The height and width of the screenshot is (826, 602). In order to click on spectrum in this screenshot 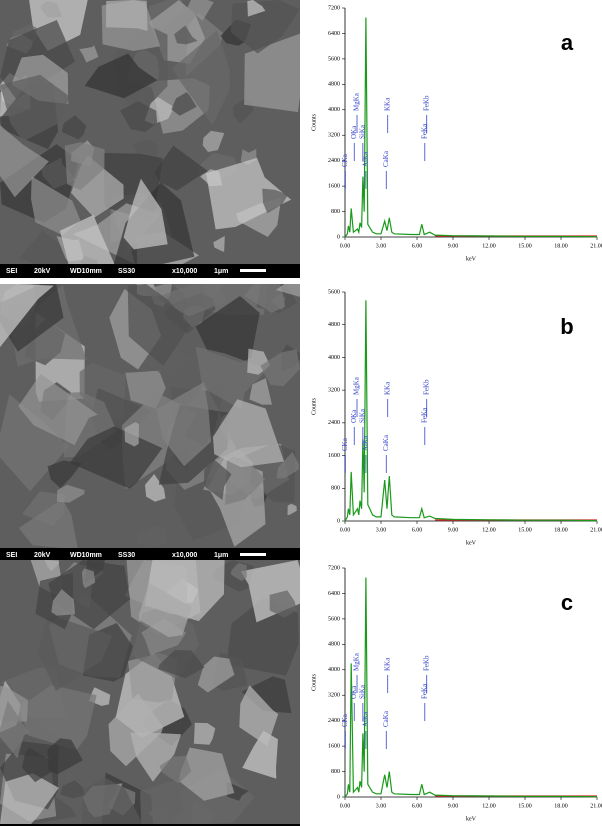, I will do `click(471, 687)`.